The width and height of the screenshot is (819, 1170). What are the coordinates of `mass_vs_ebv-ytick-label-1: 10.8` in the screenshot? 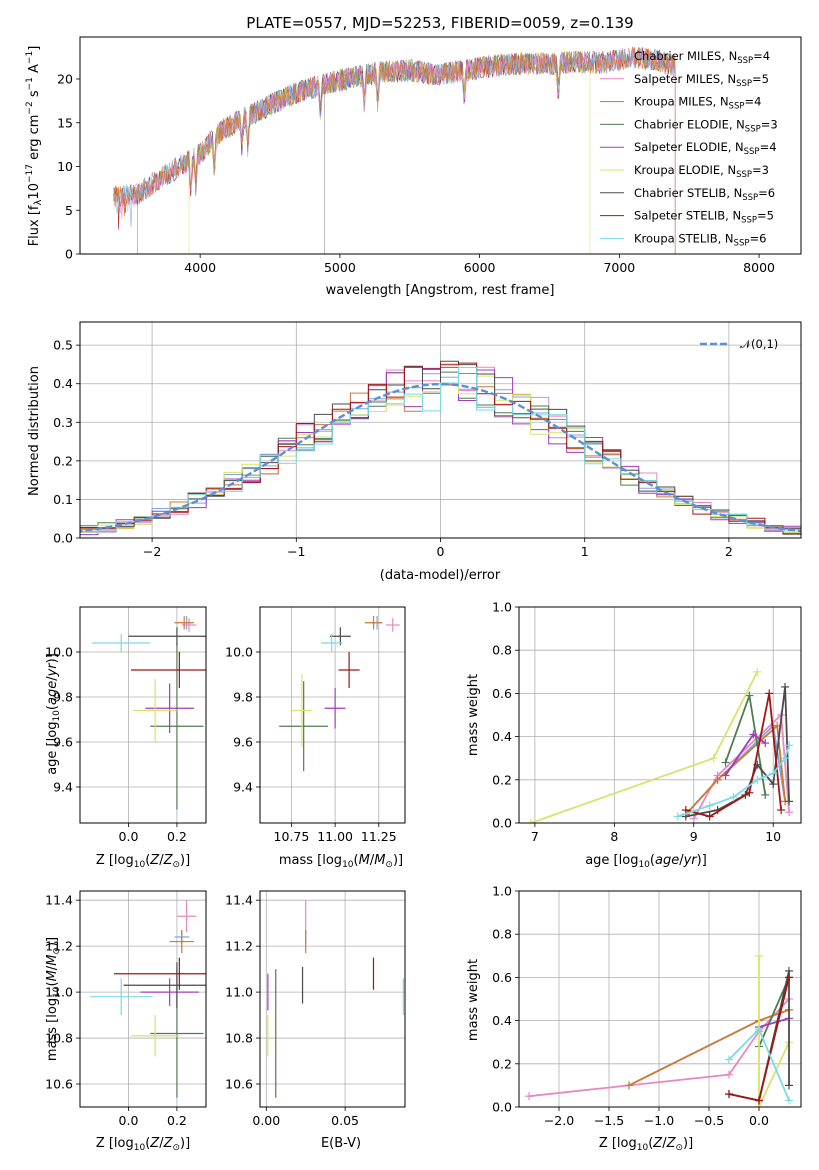 It's located at (239, 1038).